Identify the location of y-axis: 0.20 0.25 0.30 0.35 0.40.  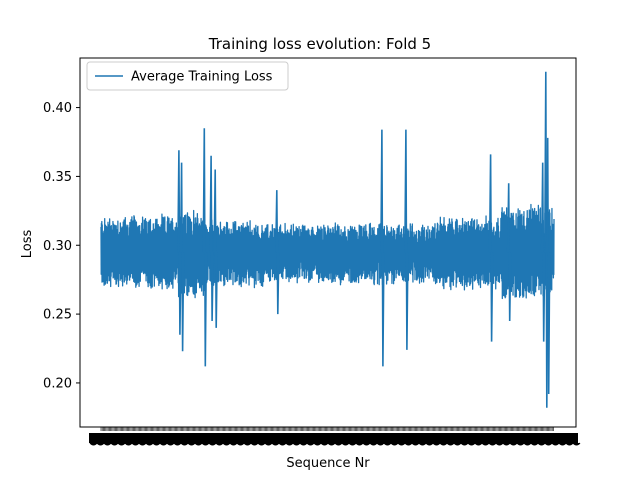
(61, 246).